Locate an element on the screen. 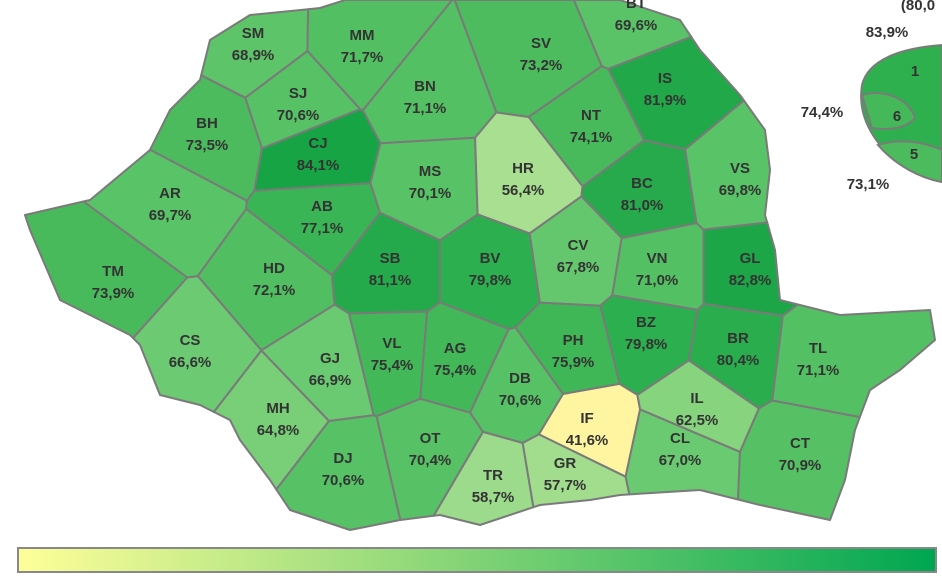 The image size is (942, 579). county-value: 77,1% is located at coordinates (322, 228).